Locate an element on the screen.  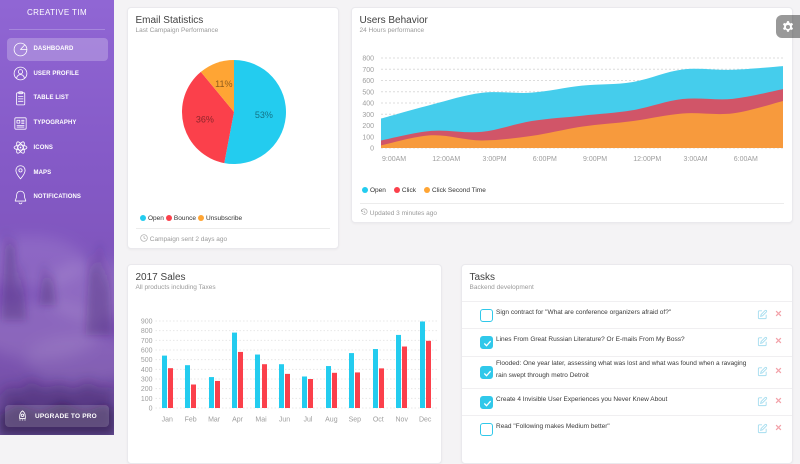
svg-text: Dec is located at coordinates (425, 420).